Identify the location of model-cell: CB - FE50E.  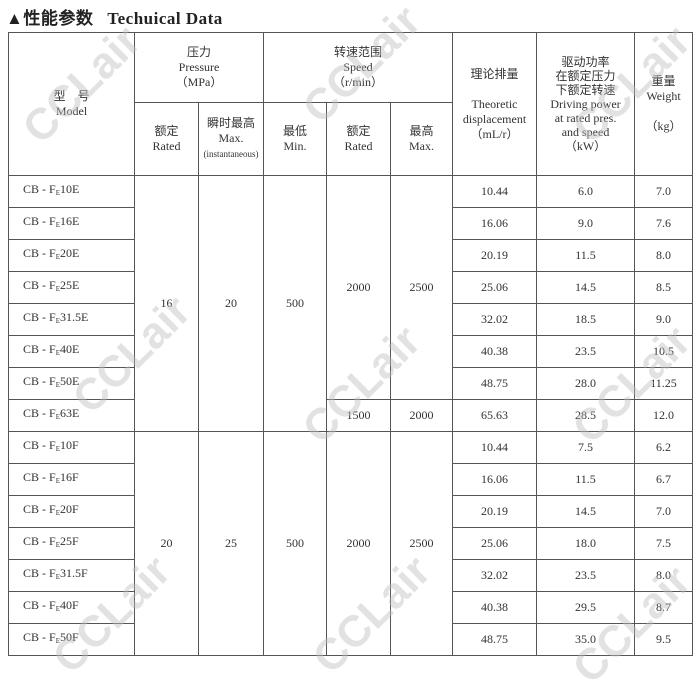
(71, 383).